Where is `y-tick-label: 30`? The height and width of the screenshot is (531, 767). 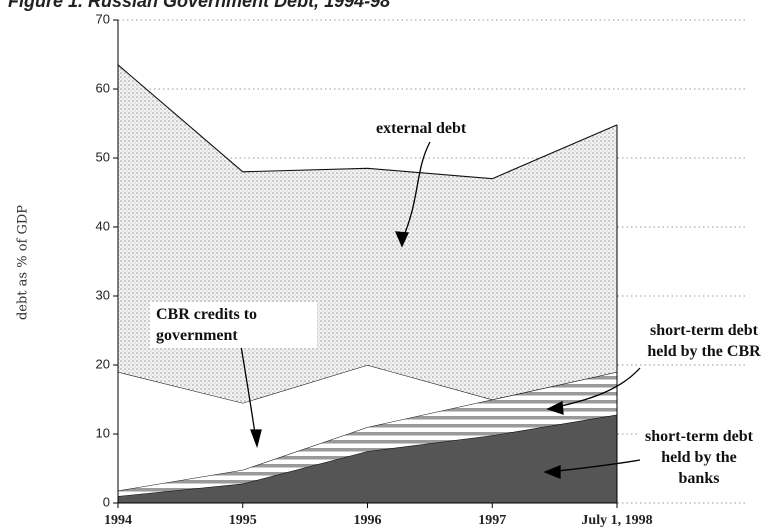 y-tick-label: 30 is located at coordinates (103, 294).